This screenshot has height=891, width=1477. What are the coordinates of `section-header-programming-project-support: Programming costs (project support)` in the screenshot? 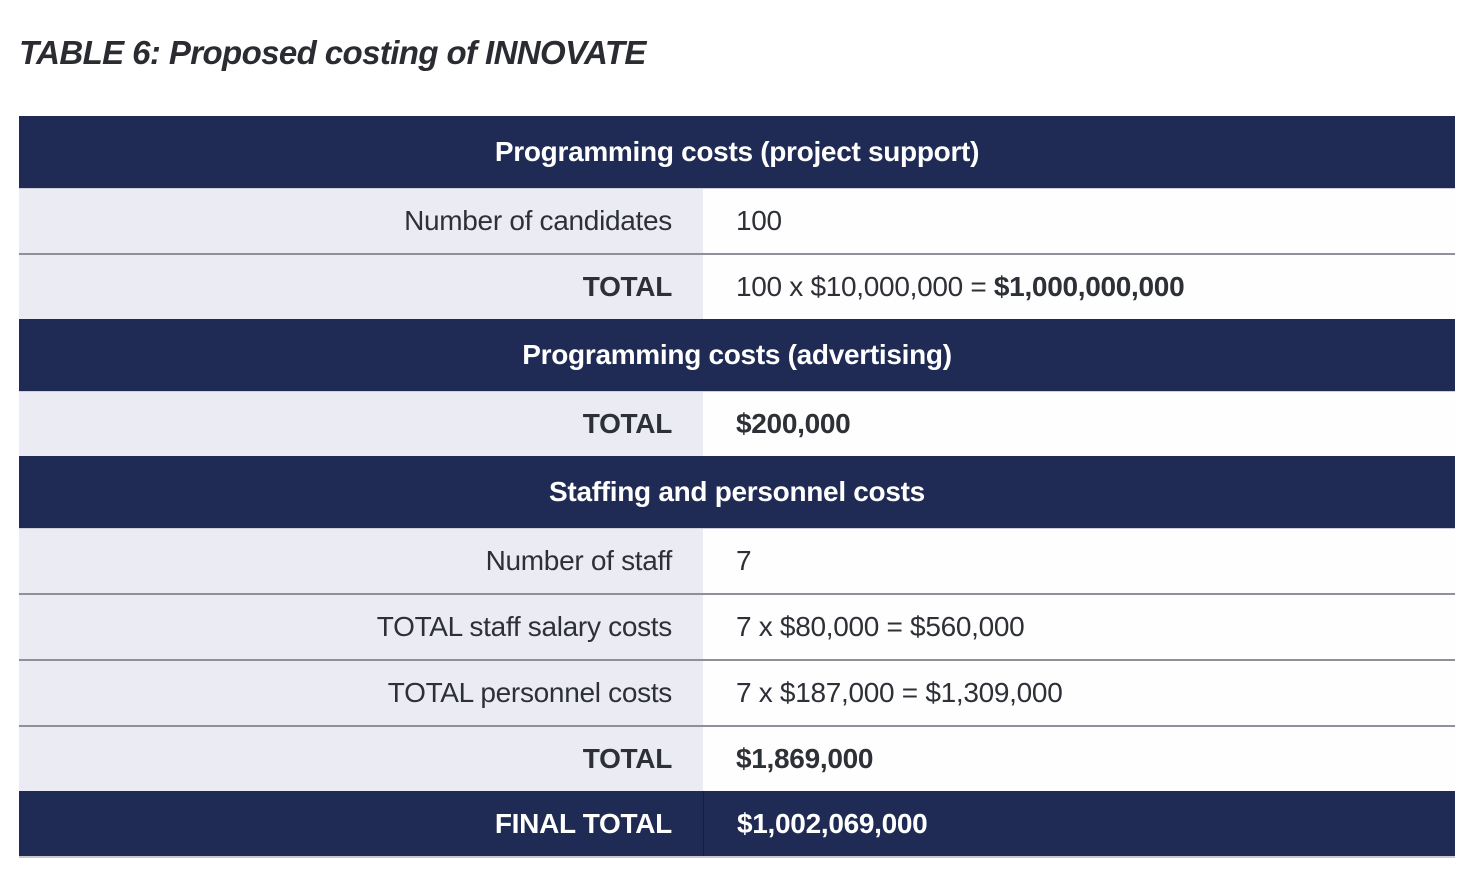 It's located at (737, 153).